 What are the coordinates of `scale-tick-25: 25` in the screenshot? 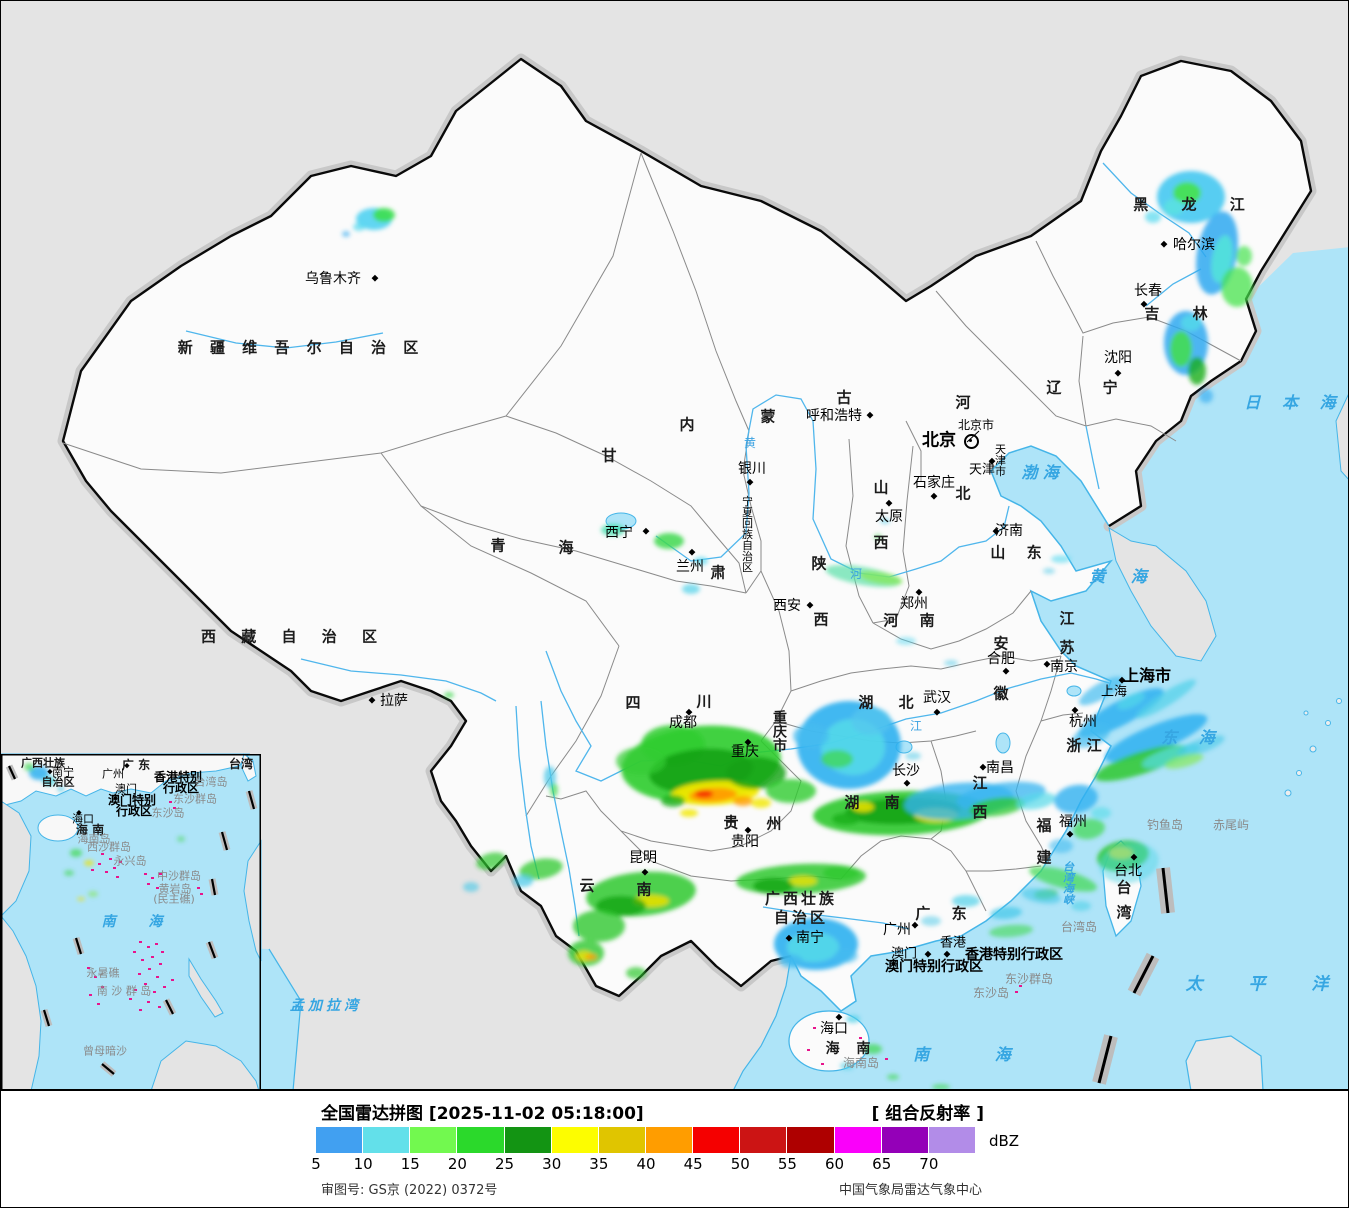 It's located at (505, 1164).